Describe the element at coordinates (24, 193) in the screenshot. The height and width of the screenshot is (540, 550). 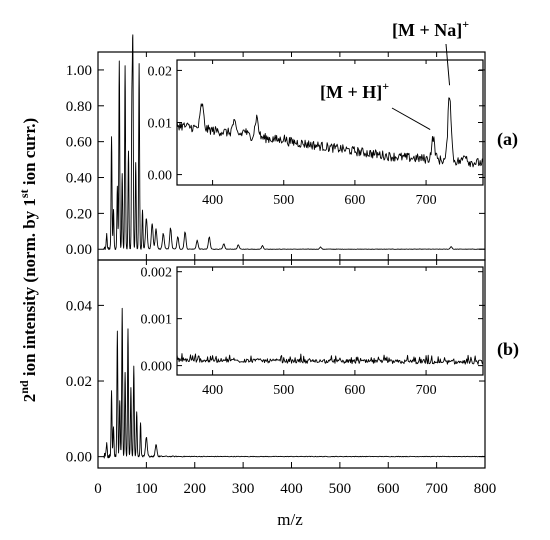
I see `y-title-st: st` at that location.